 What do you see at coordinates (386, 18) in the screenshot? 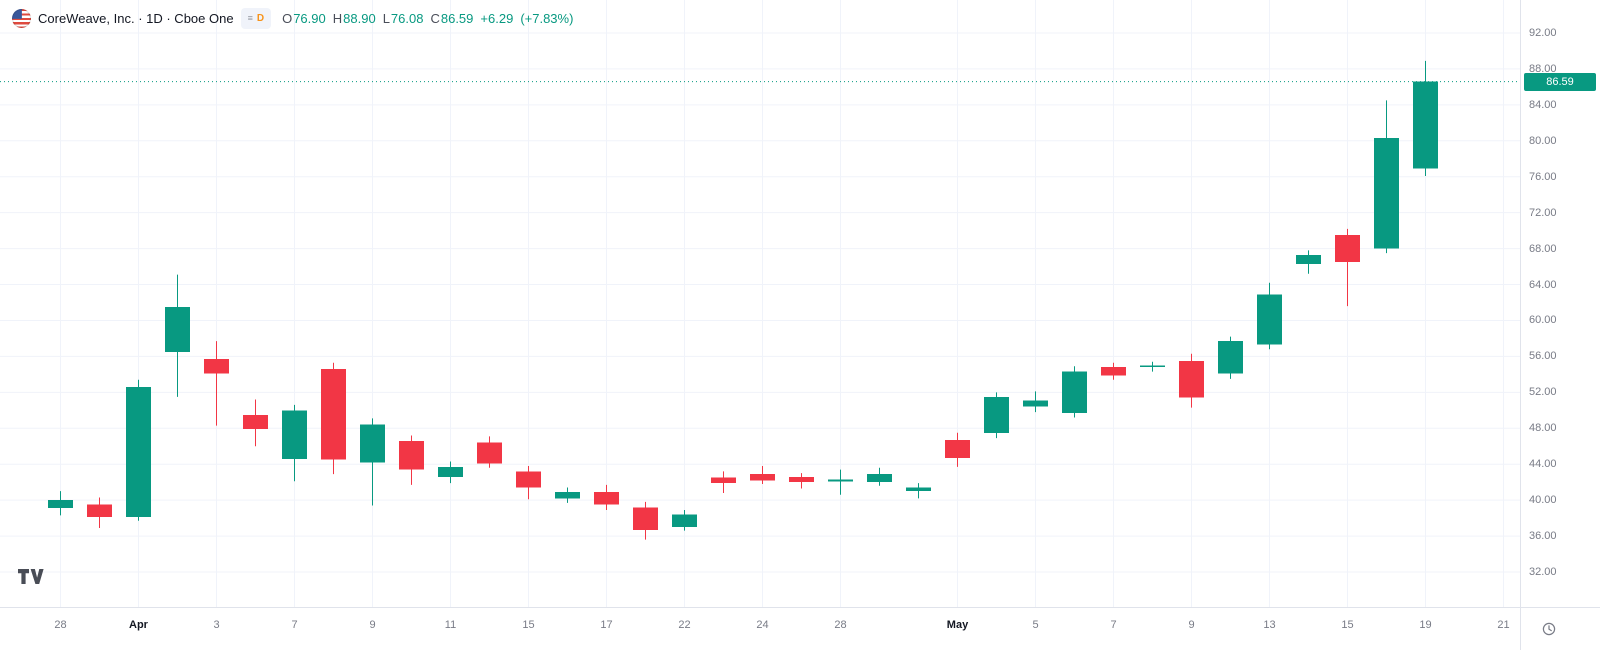
I see `low-label: L` at bounding box center [386, 18].